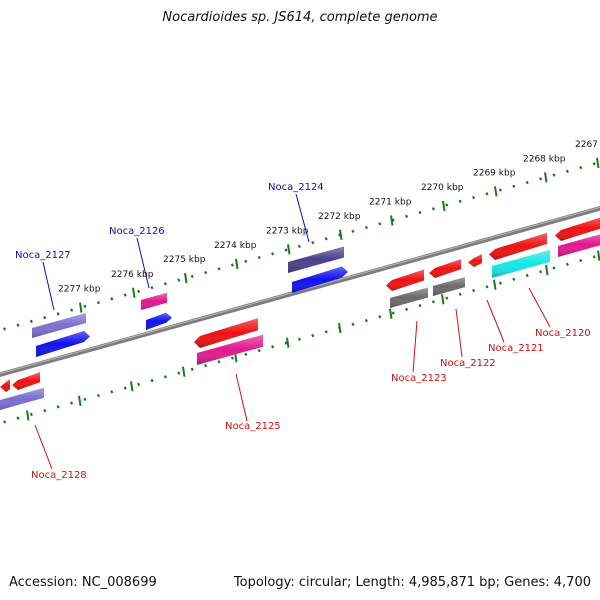  Describe the element at coordinates (22, 398) in the screenshot. I see `gene-noca-2128-a` at that location.